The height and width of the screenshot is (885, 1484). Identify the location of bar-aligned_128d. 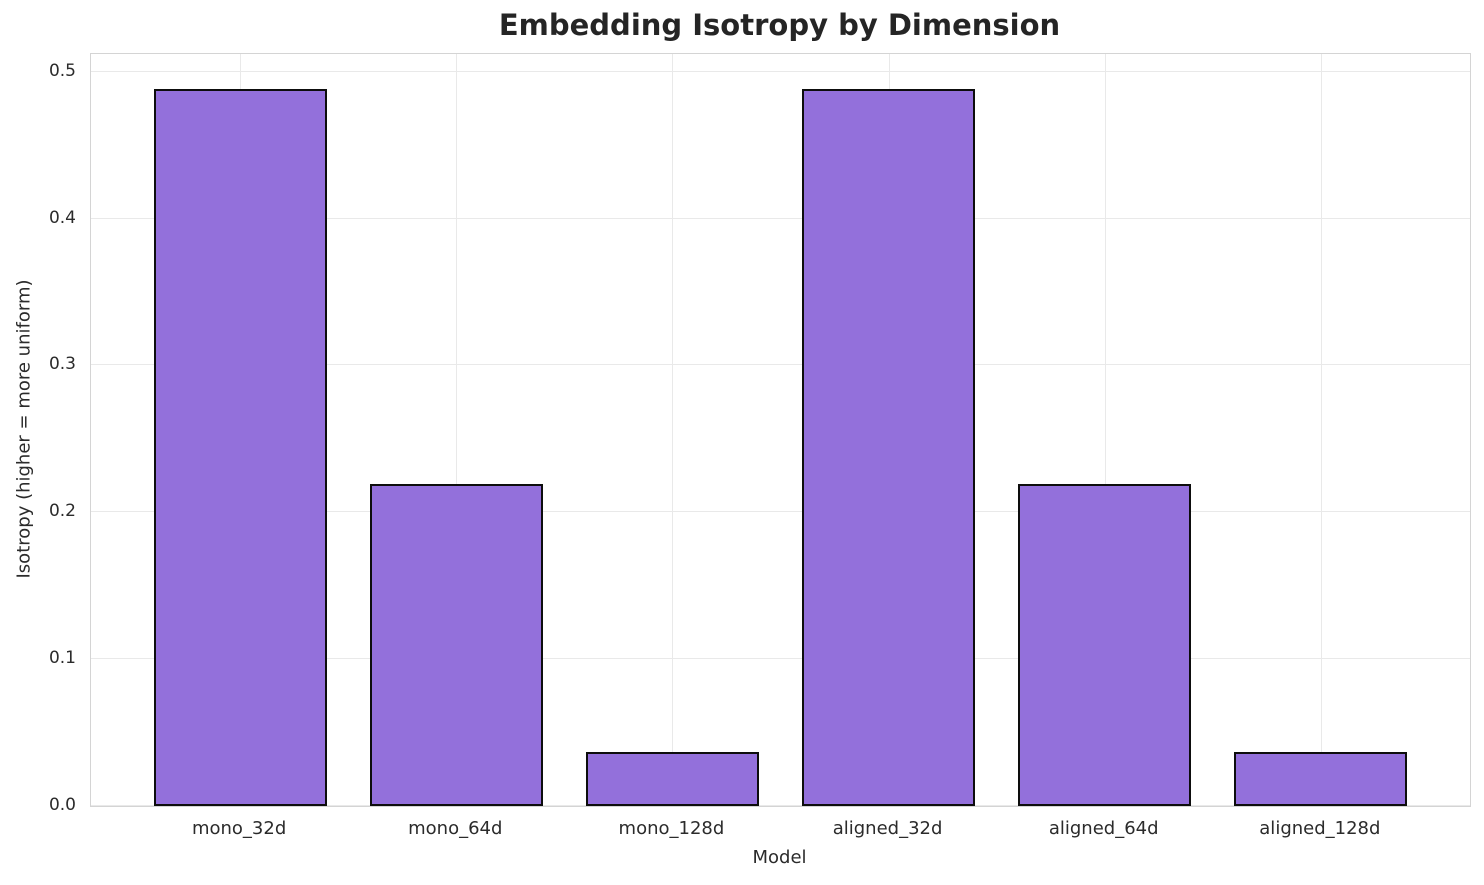
(1321, 778).